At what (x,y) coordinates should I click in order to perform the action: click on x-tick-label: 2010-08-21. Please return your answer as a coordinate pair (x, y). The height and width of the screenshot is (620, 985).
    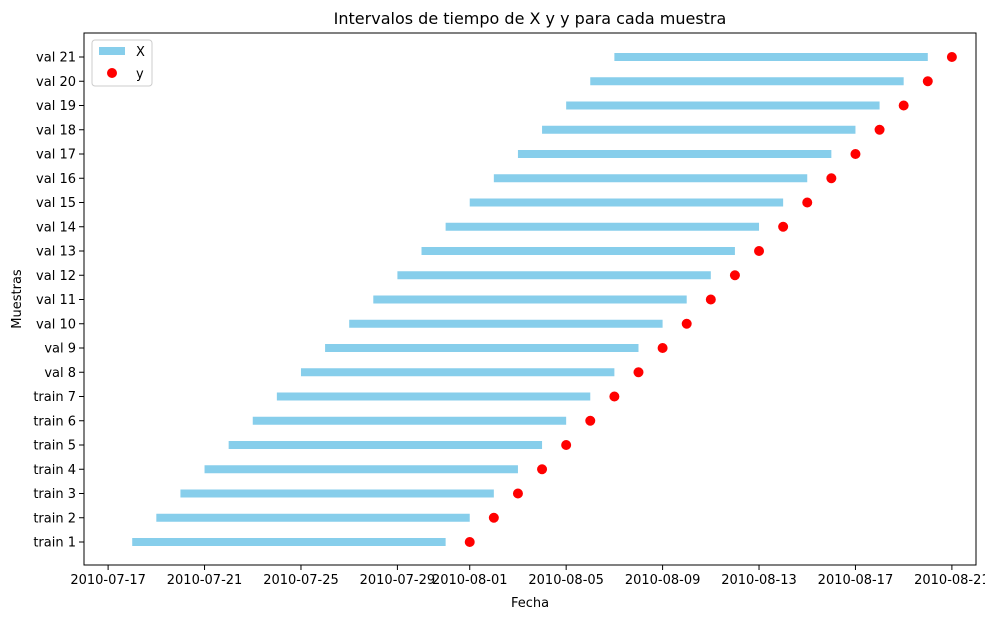
    Looking at the image, I should click on (949, 580).